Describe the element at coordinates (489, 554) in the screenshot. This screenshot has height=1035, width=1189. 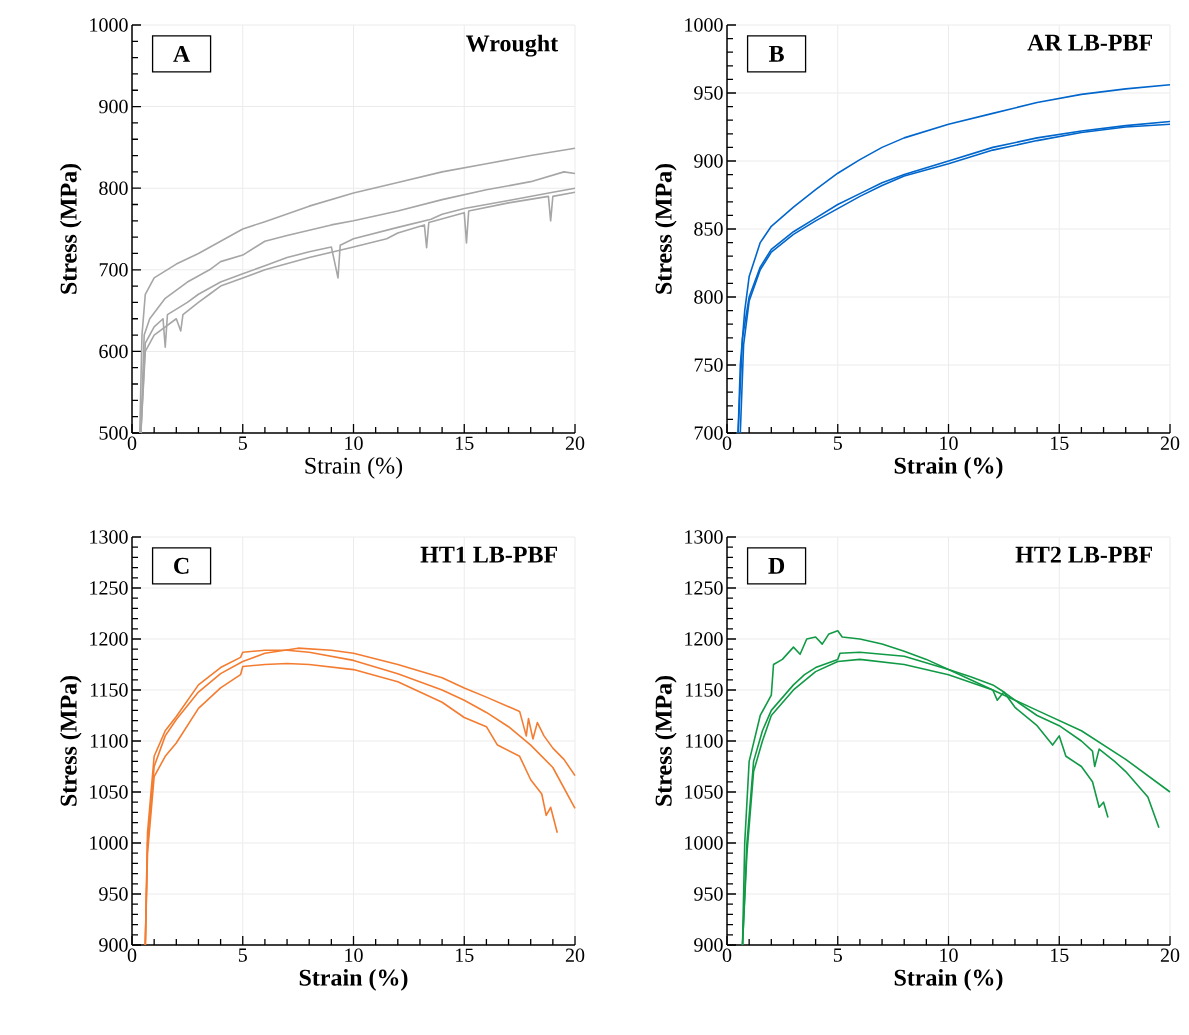
I see `annotation: HT1 LB-PBF` at that location.